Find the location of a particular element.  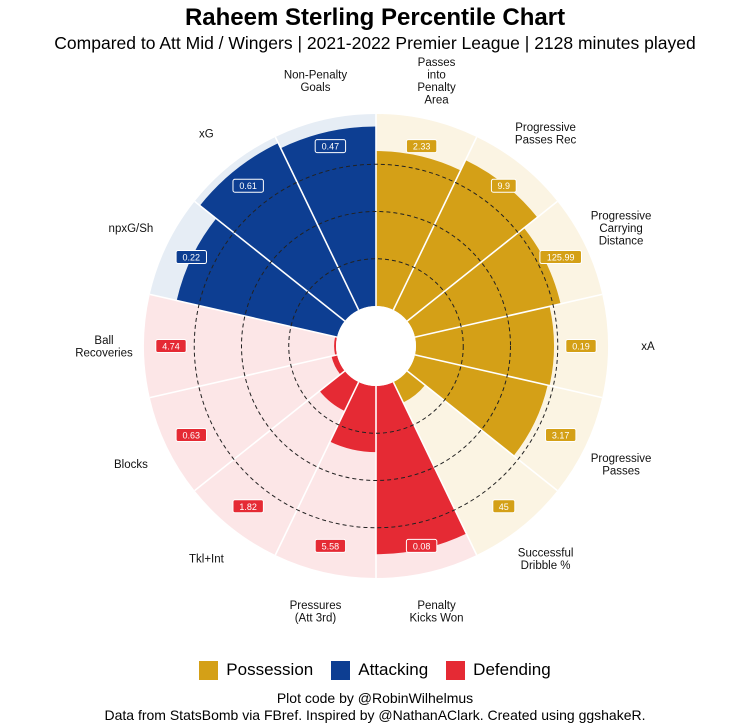

value-label-text: 0.22 is located at coordinates (192, 258).